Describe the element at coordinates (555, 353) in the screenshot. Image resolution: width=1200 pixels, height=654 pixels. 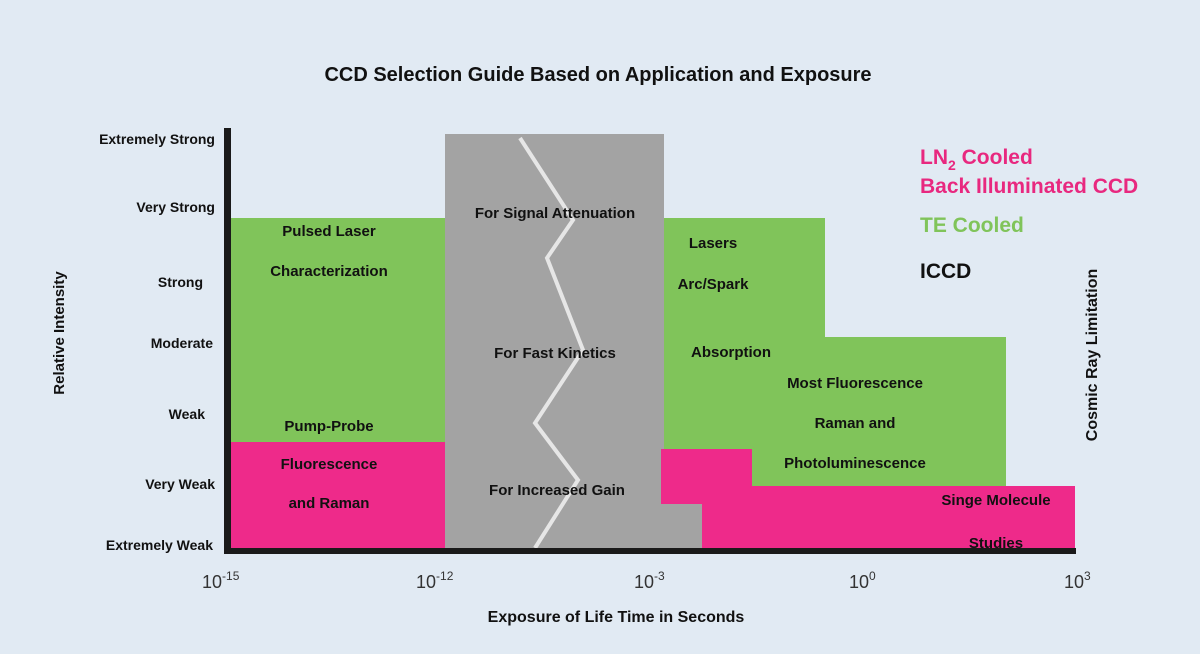
I see `region-label: For Fast Kinetics` at that location.